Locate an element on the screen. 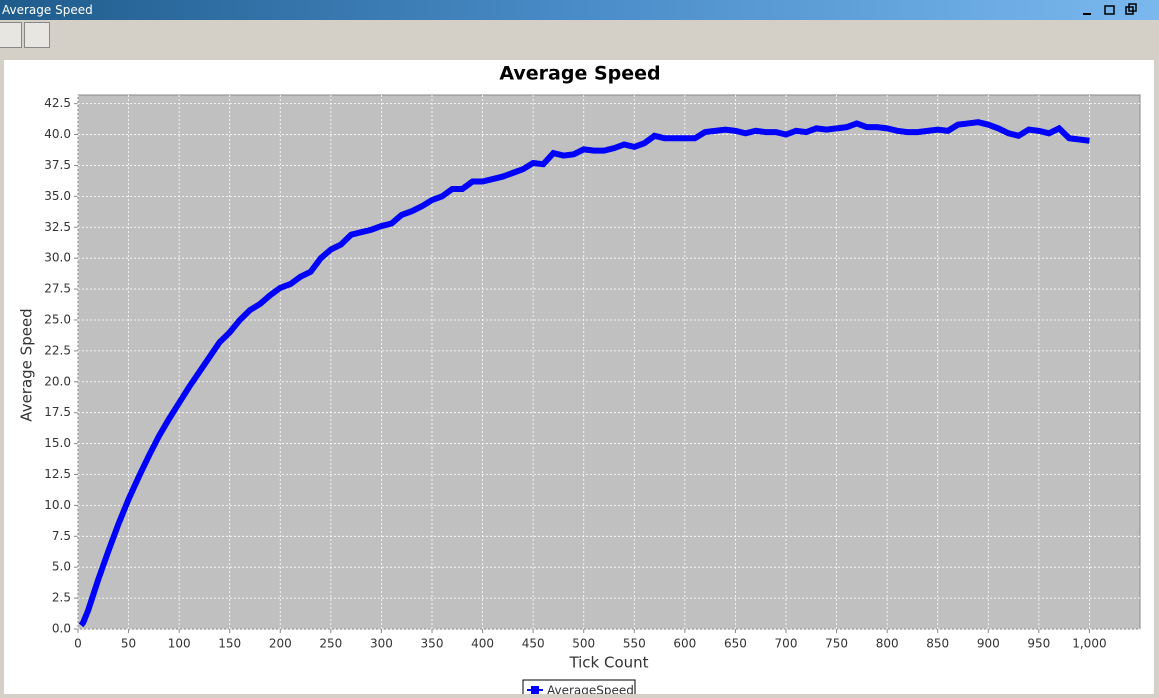  y-tick-label: 7.5 is located at coordinates (61, 536).